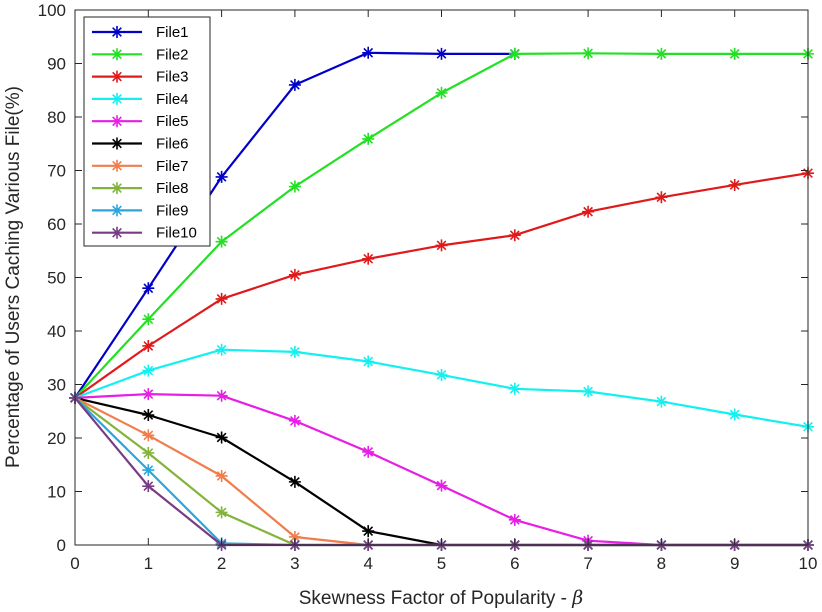  Describe the element at coordinates (140, 166) in the screenshot. I see `legend-item: File7` at that location.